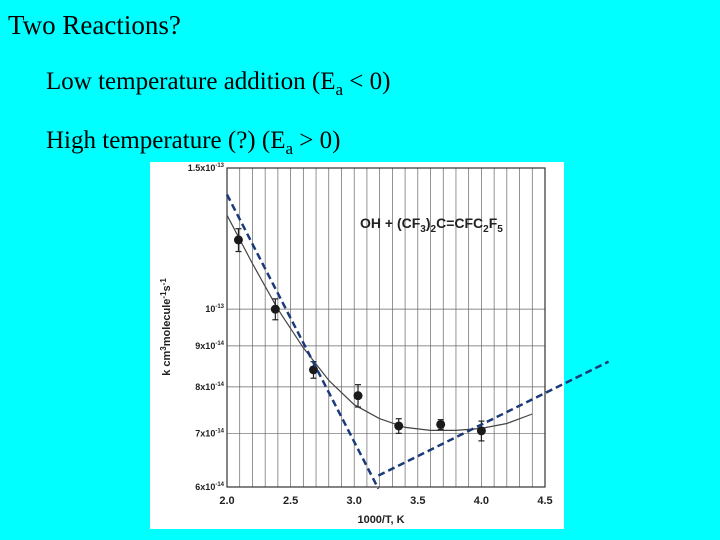 The width and height of the screenshot is (720, 540). What do you see at coordinates (209, 433) in the screenshot?
I see `y-tick-label: 7x10⁻¹⁴` at bounding box center [209, 433].